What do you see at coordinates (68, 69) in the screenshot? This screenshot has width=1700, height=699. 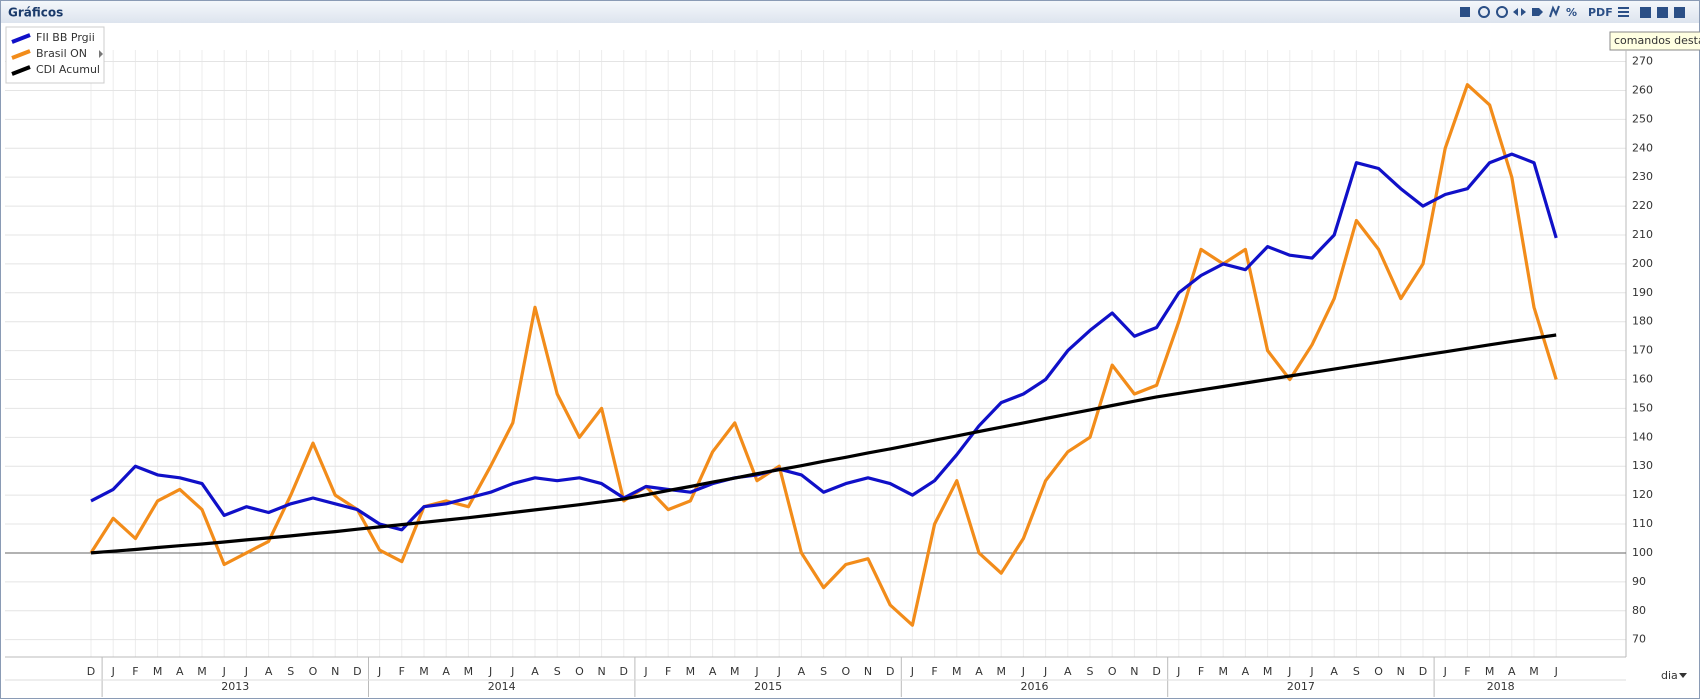 I see `legend-label: CDI Acumul` at bounding box center [68, 69].